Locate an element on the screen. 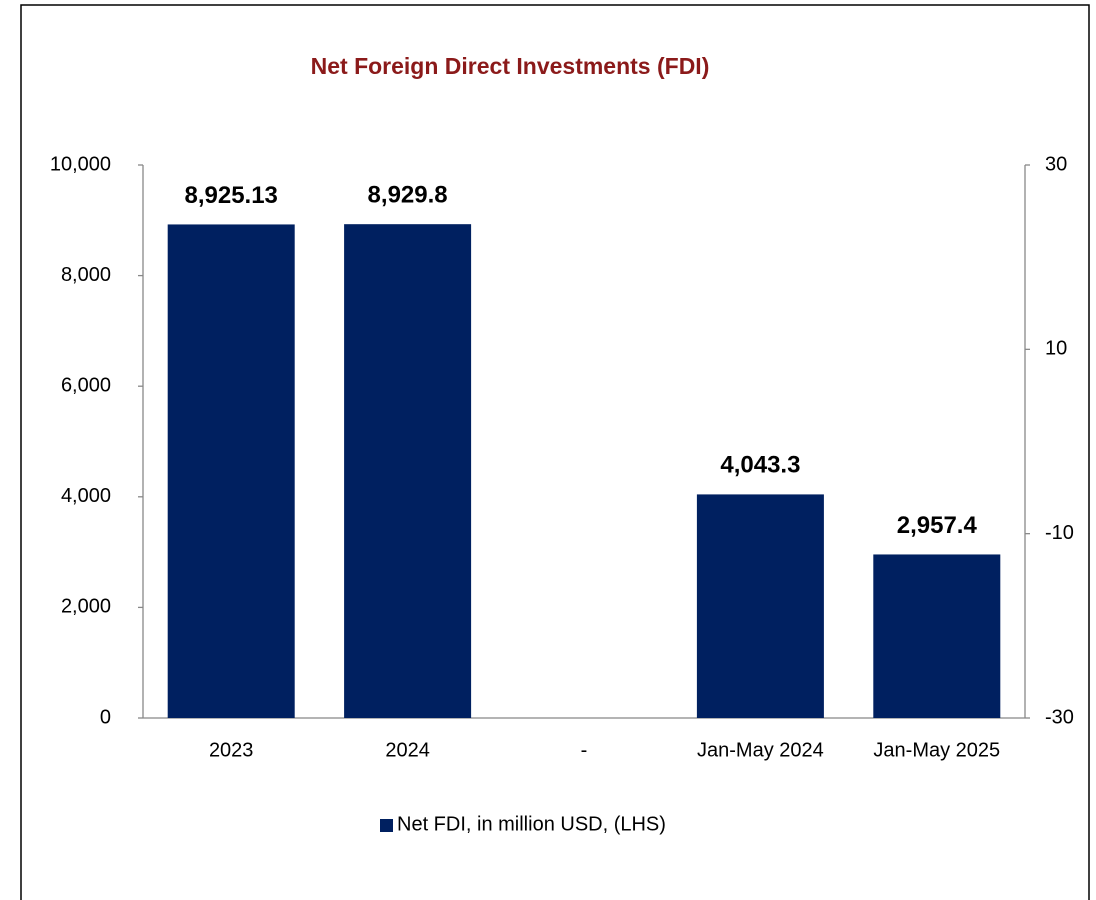  value-label: 8,925.13 is located at coordinates (230, 195).